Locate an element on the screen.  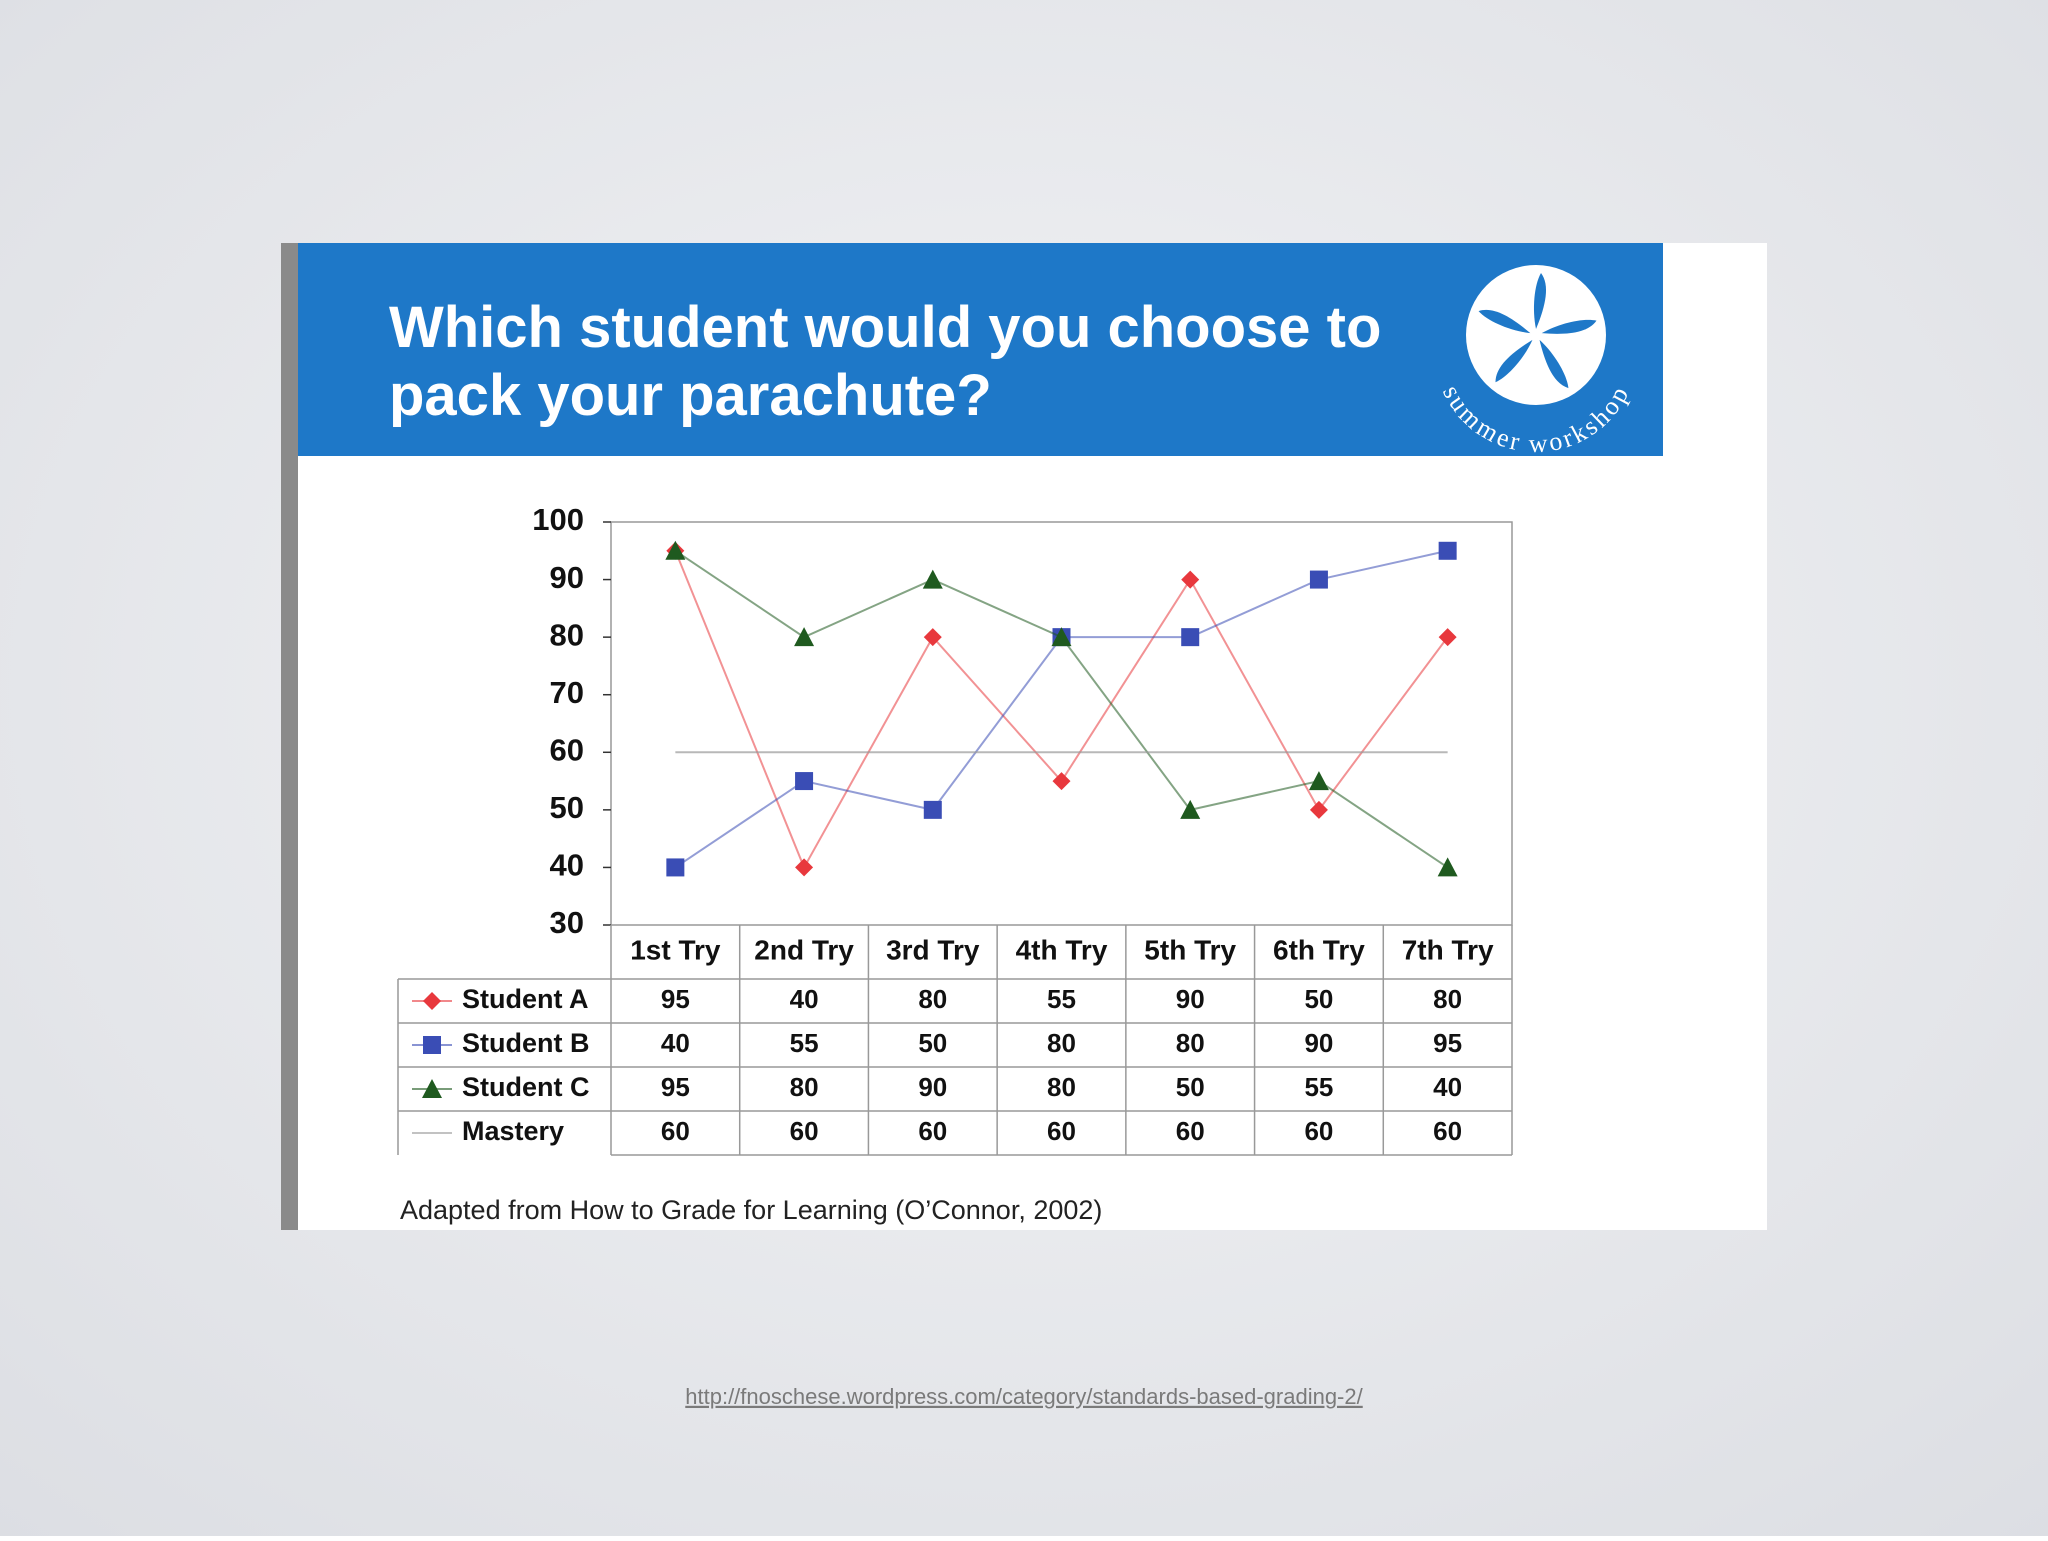
x-tick-label: 1st Try is located at coordinates (675, 949).